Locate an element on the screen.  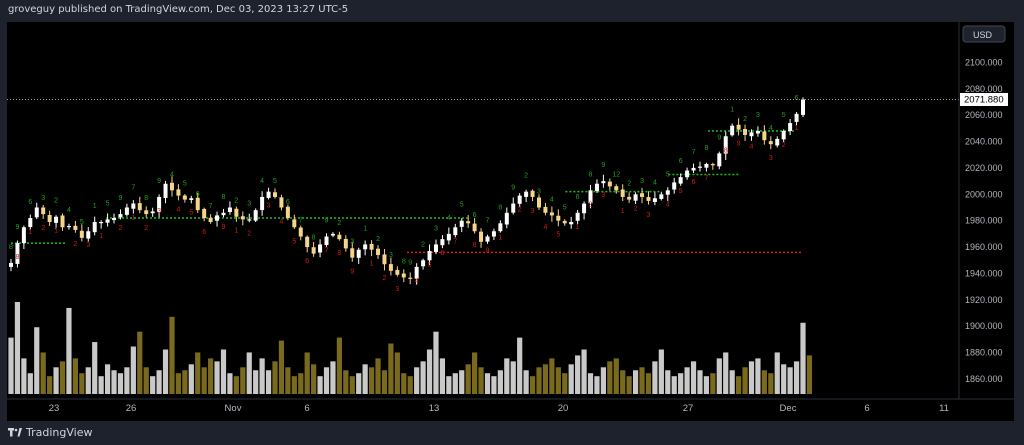
price-tick-label: 2080.000 is located at coordinates (984, 89).